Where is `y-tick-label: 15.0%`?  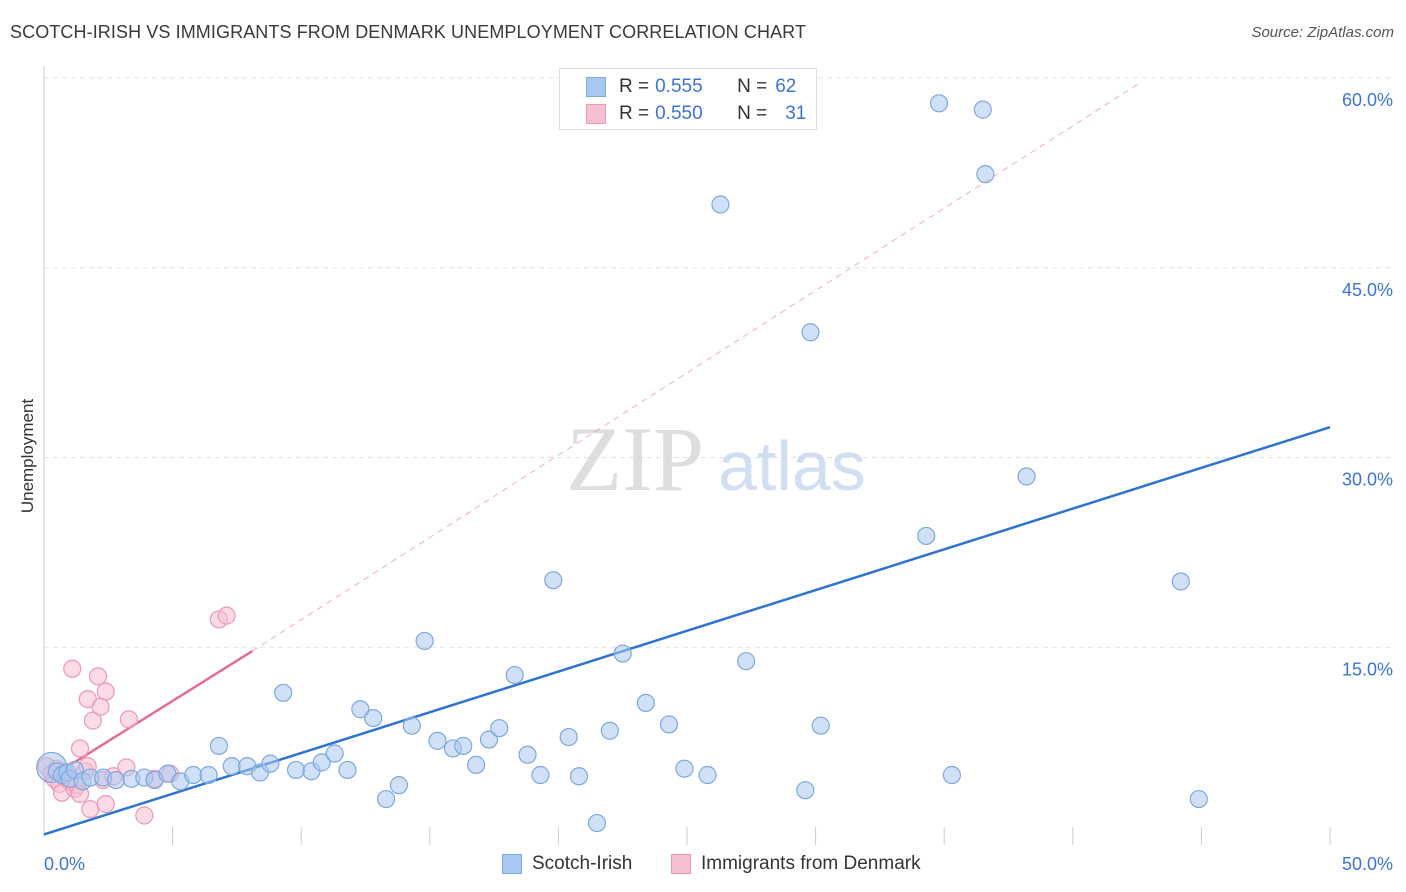 y-tick-label: 15.0% is located at coordinates (1367, 669).